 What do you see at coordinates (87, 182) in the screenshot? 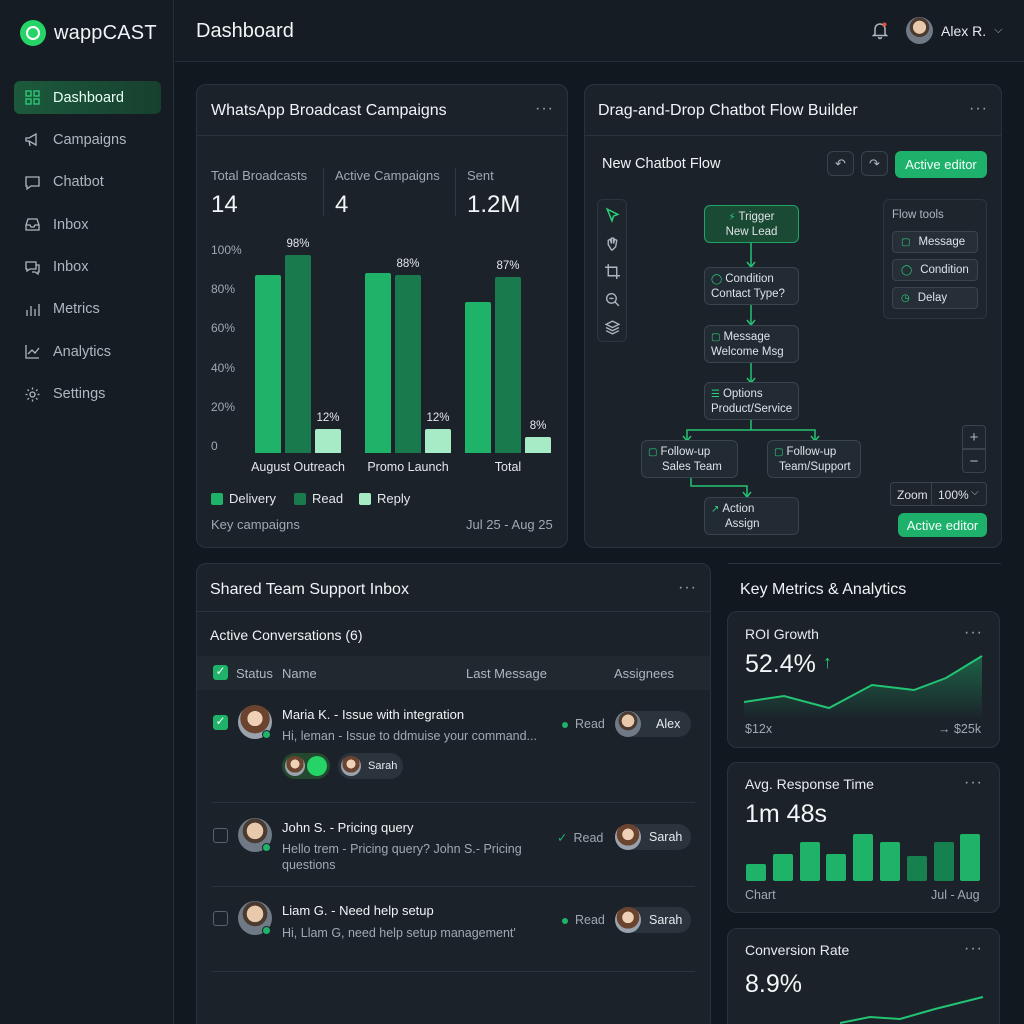
I see `sidebar-item-chatbot: Chatbot` at bounding box center [87, 182].